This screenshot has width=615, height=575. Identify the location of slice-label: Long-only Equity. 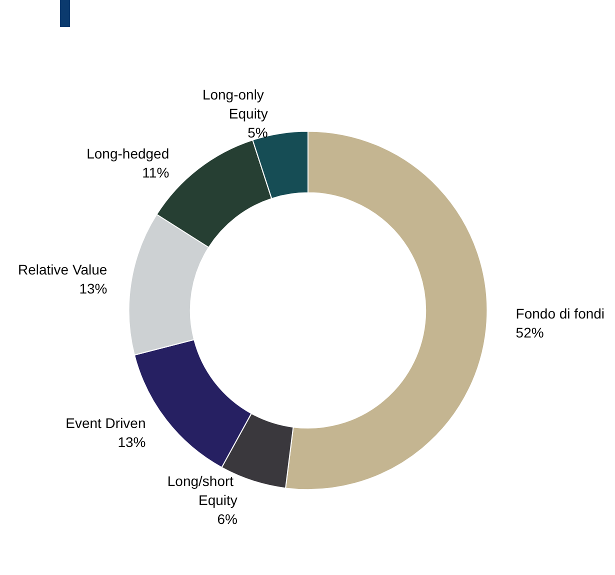
(235, 104).